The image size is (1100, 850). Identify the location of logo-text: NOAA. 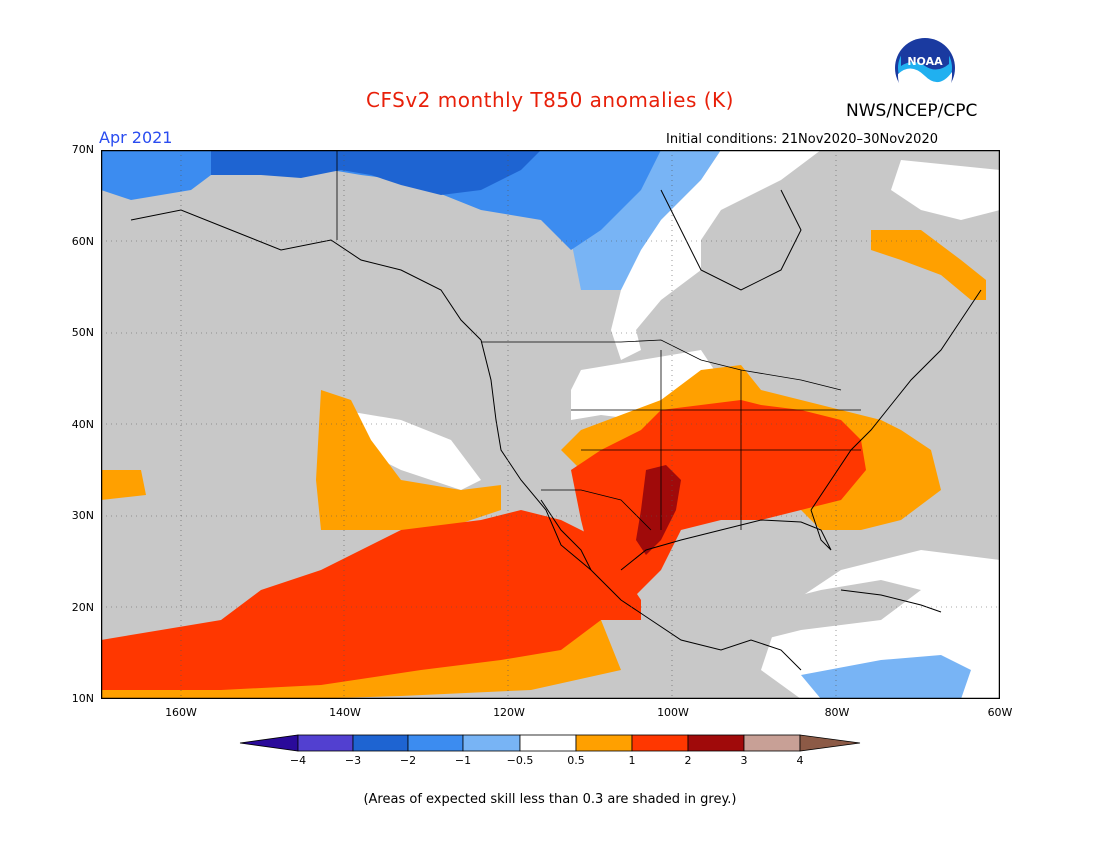
(925, 61).